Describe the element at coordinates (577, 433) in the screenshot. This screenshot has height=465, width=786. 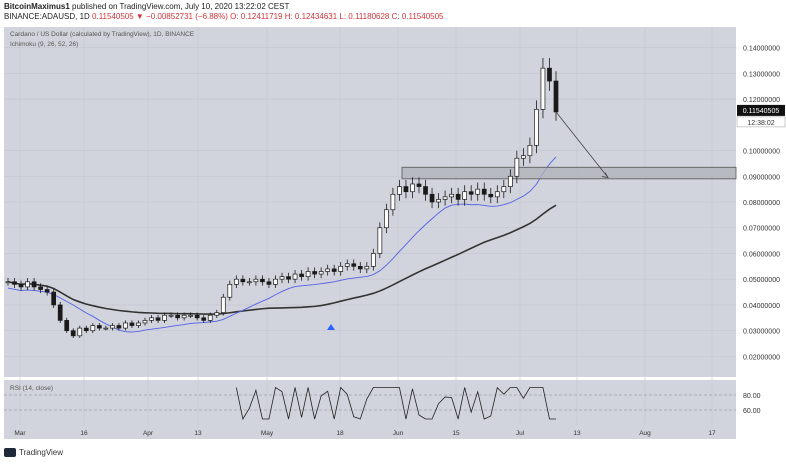
I see `x-tick-label: 13` at that location.